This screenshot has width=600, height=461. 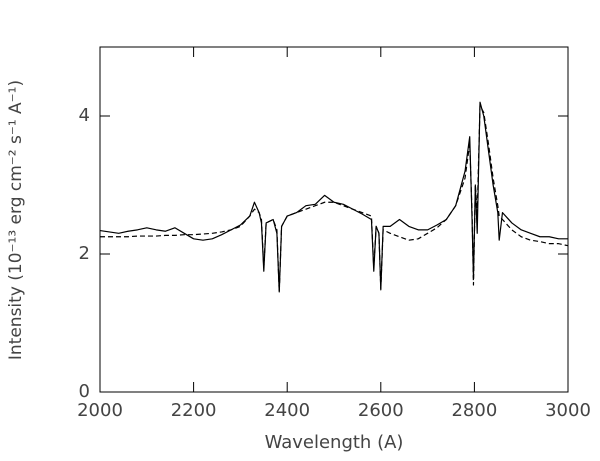 I want to click on x-tick-label: 2600, so click(x=381, y=410).